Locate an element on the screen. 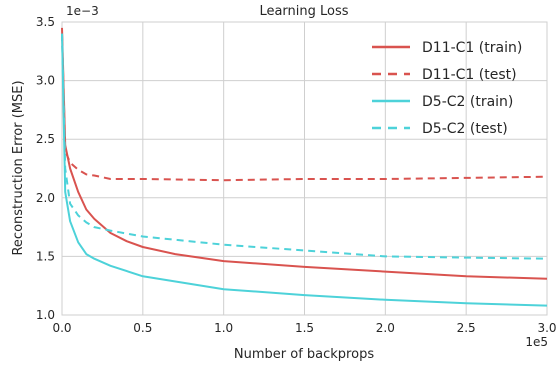  x-tick-label: 0.5 is located at coordinates (142, 328).